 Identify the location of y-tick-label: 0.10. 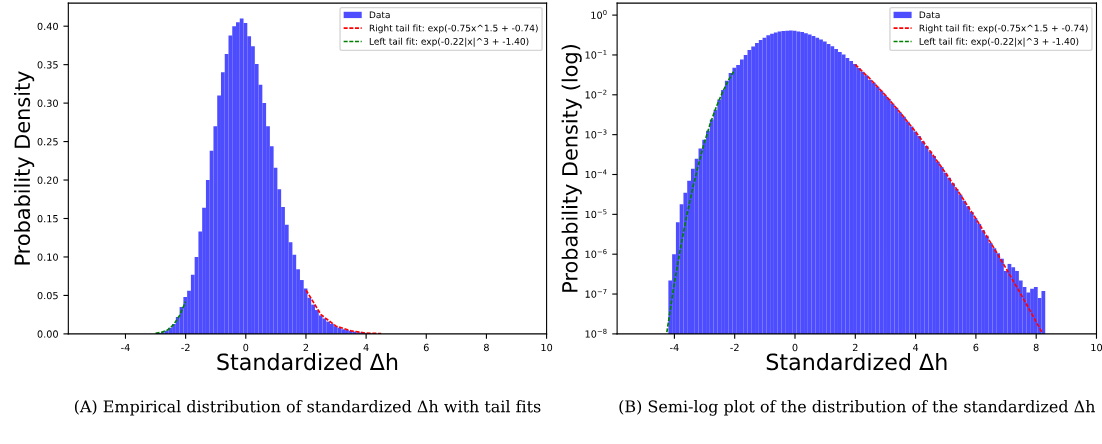
(47, 257).